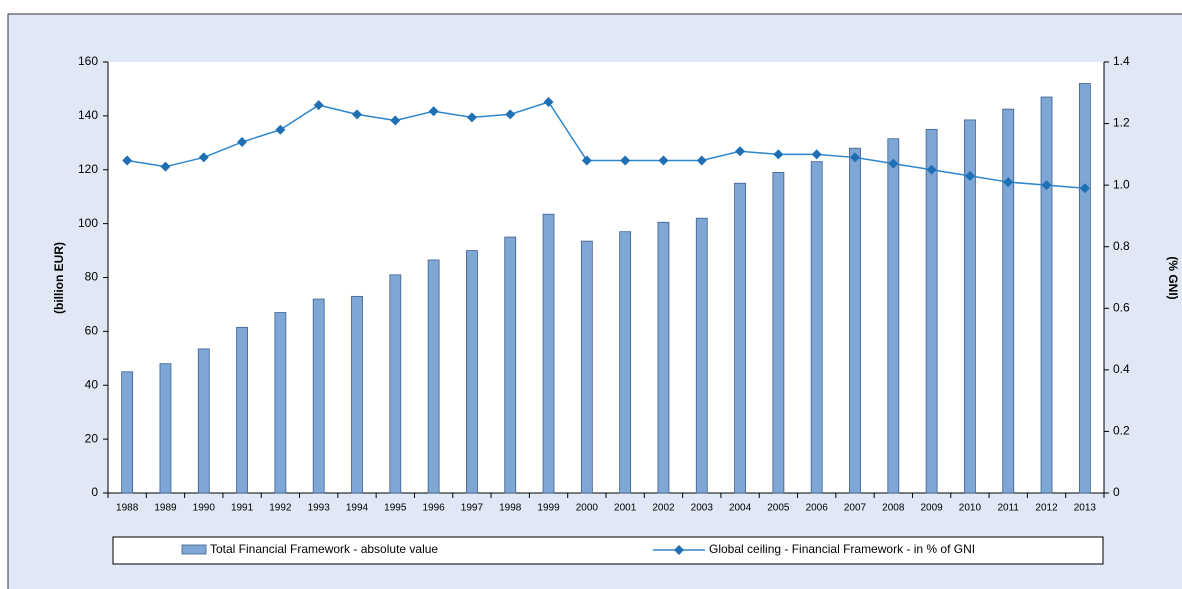  Describe the element at coordinates (1121, 246) in the screenshot. I see `y2-tick-label: 0.8` at that location.